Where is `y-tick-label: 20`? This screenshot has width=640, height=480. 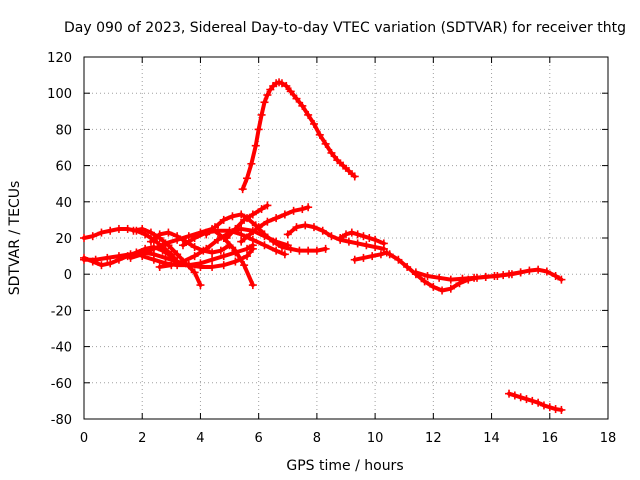 y-tick-label: 20 is located at coordinates (63, 239).